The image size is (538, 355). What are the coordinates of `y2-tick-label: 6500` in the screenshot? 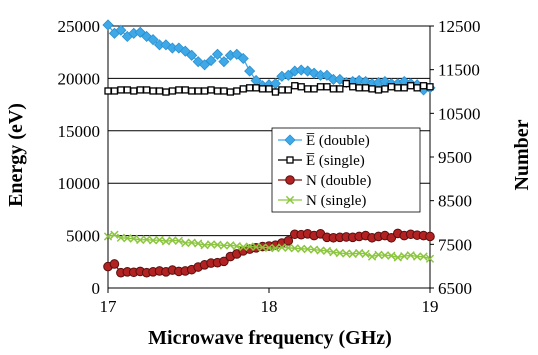 It's located at (455, 288).